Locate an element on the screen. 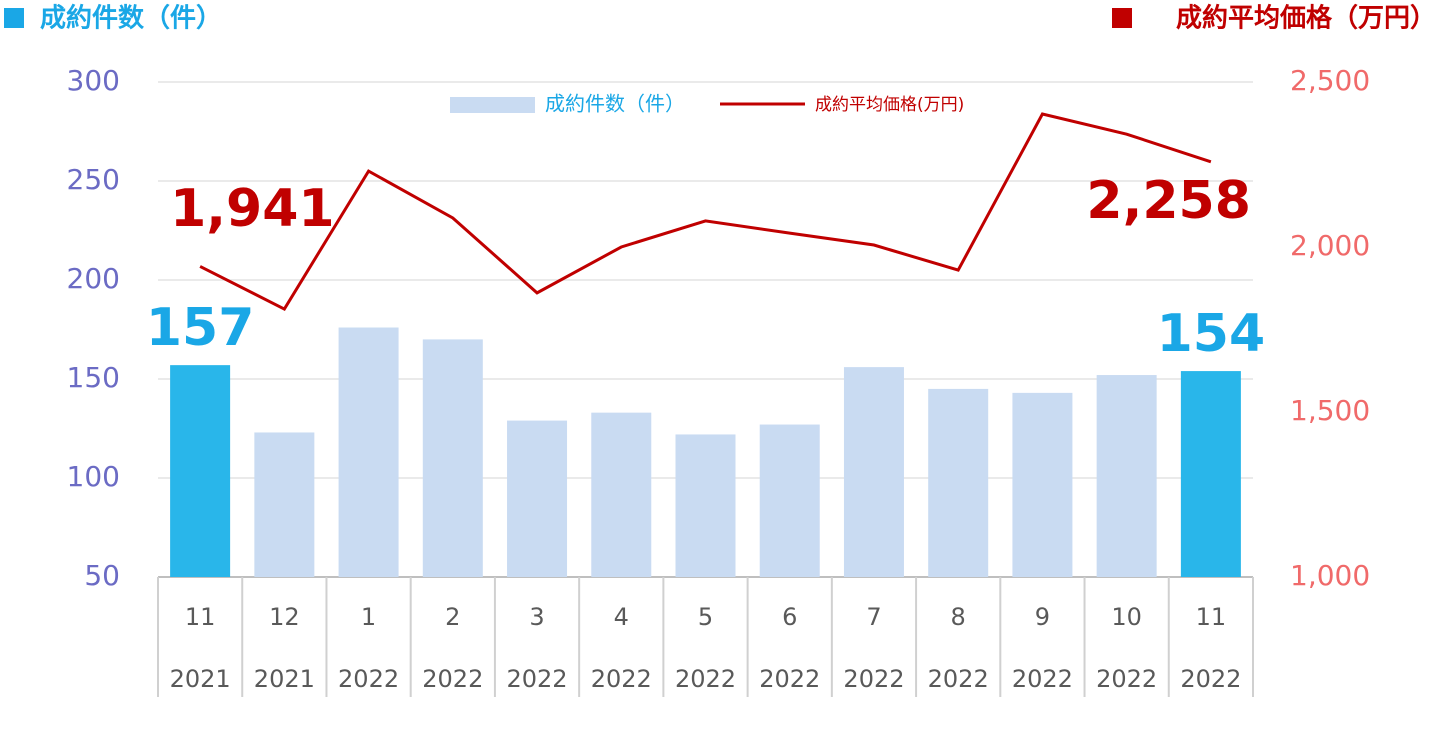 The image size is (1440, 738). x-tick-label: 12 is located at coordinates (284, 617).